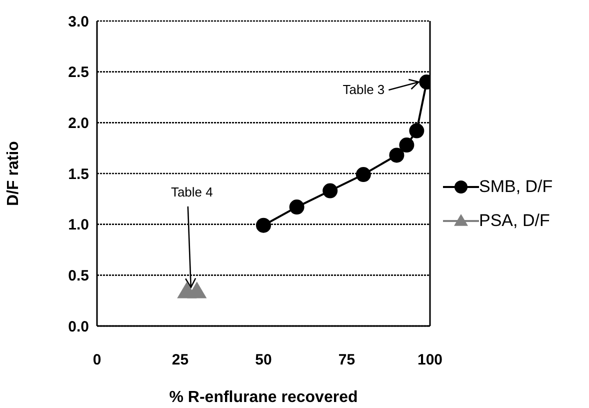 This screenshot has height=408, width=589. Describe the element at coordinates (78, 123) in the screenshot. I see `y-tick-label: 2.0` at that location.